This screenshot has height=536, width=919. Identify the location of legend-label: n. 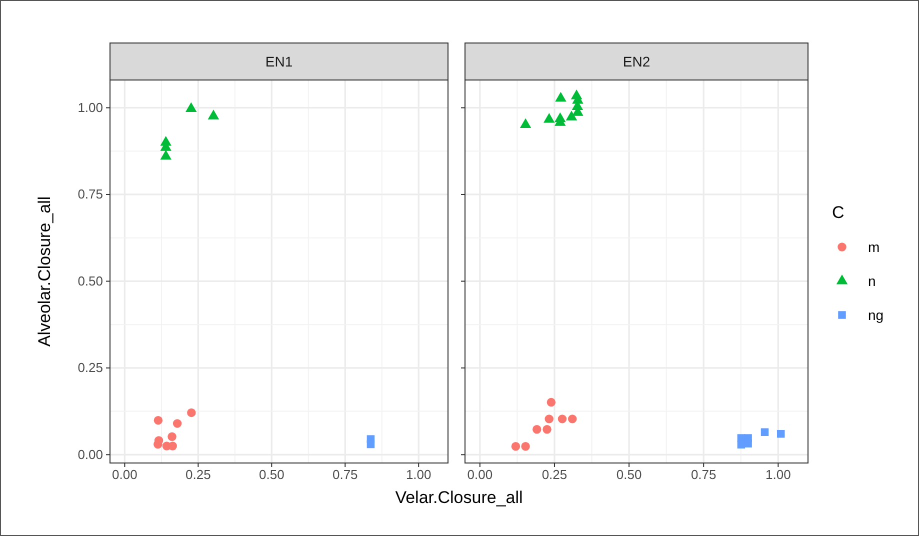
(872, 281).